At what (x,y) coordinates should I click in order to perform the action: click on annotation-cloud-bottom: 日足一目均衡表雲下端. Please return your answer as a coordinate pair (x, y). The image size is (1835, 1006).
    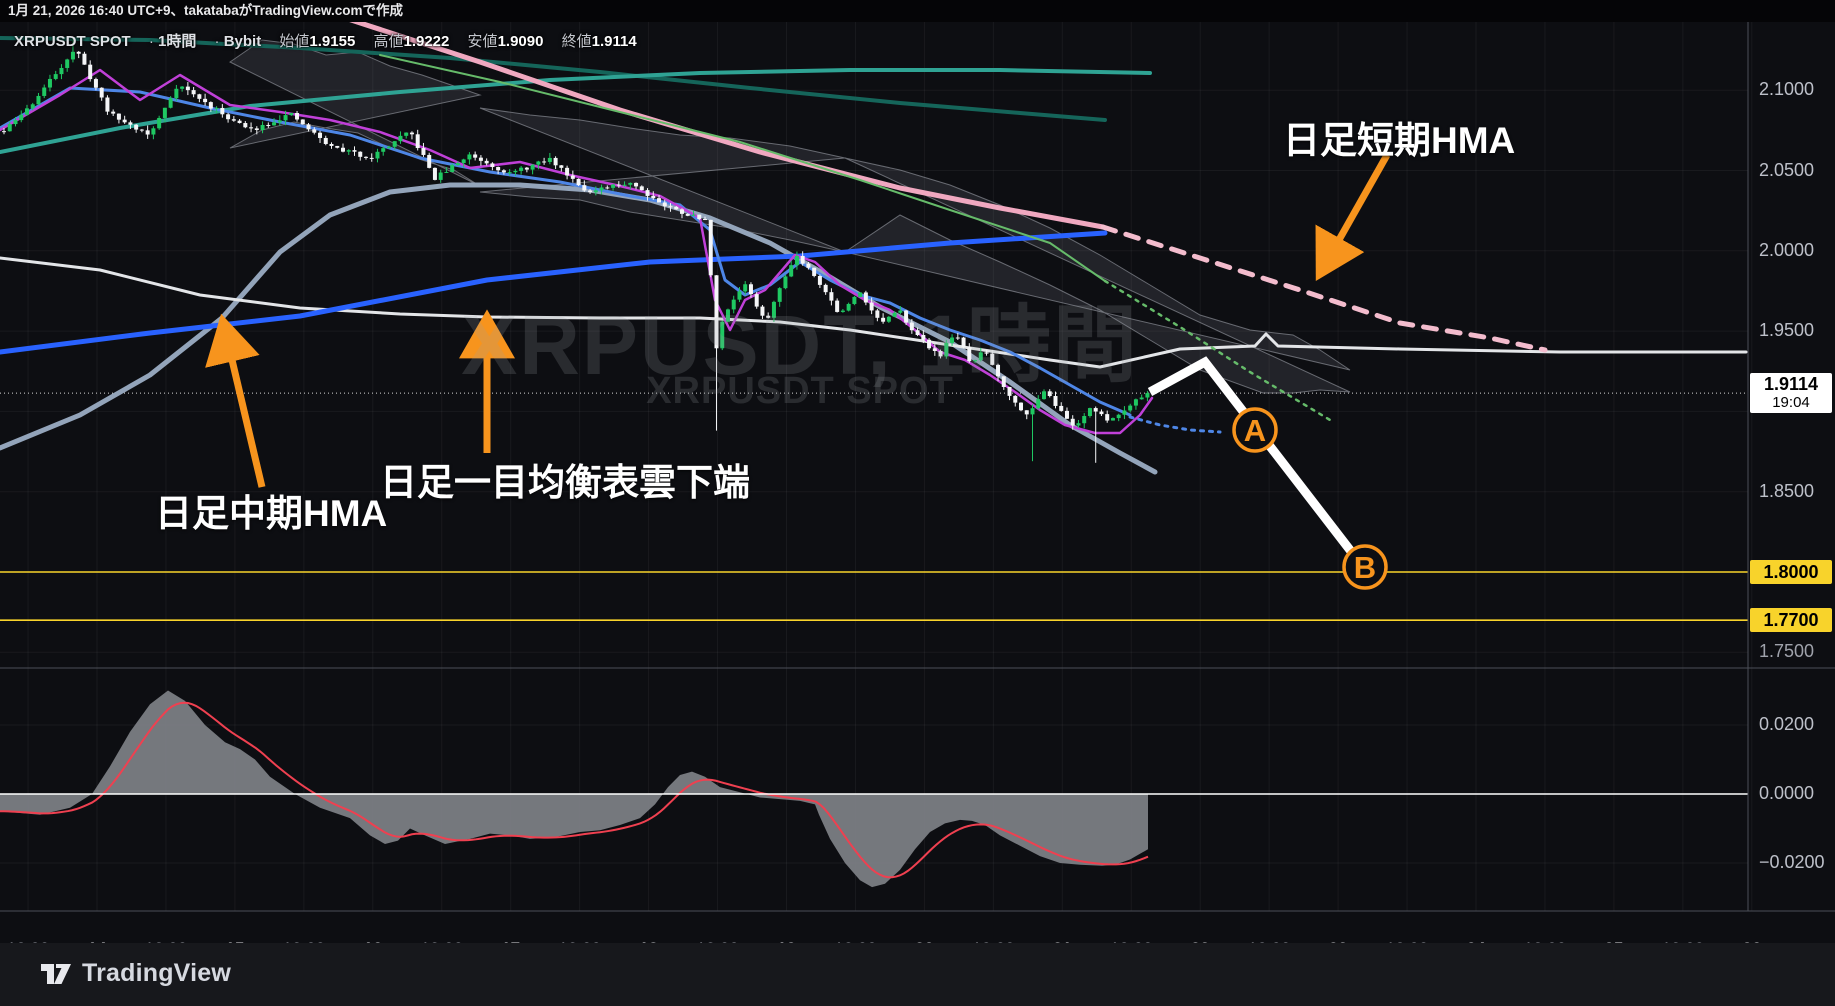
    Looking at the image, I should click on (565, 482).